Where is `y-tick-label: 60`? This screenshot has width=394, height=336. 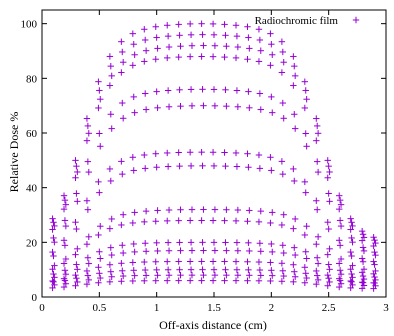 y-tick-label: 60 is located at coordinates (32, 134).